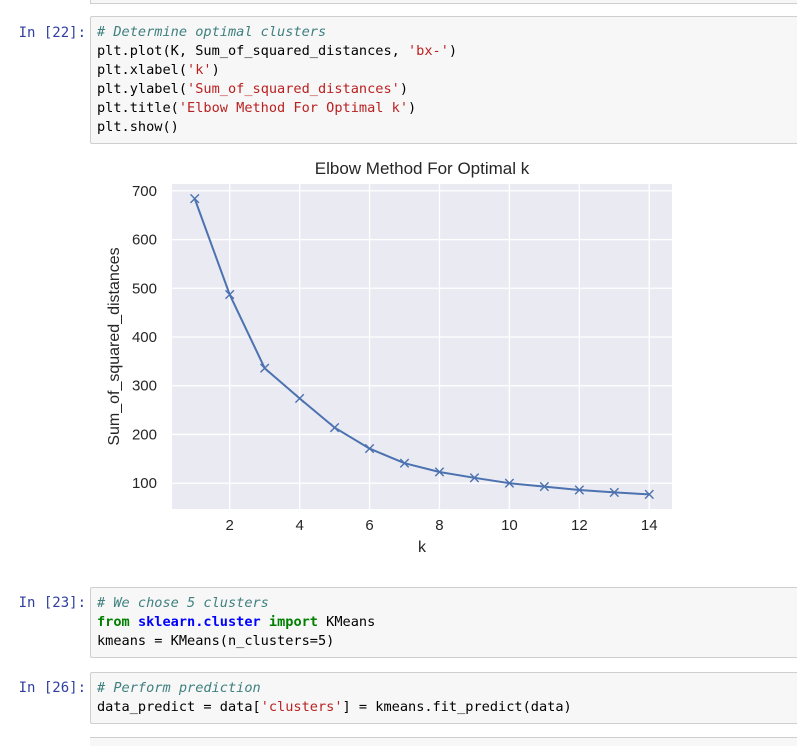  I want to click on code-token: plt.title(, so click(138, 108).